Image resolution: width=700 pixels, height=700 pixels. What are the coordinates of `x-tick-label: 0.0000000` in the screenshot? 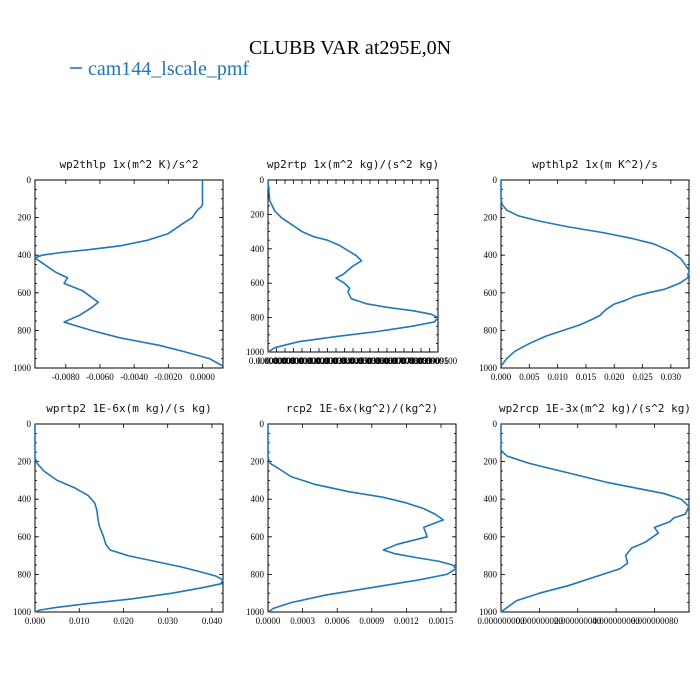 It's located at (268, 361).